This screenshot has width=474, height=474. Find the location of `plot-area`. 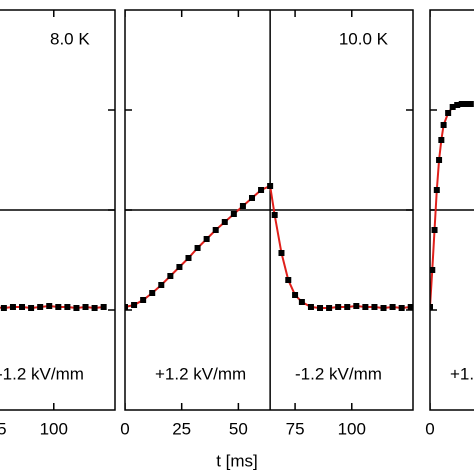

plot-area is located at coordinates (452, 210).